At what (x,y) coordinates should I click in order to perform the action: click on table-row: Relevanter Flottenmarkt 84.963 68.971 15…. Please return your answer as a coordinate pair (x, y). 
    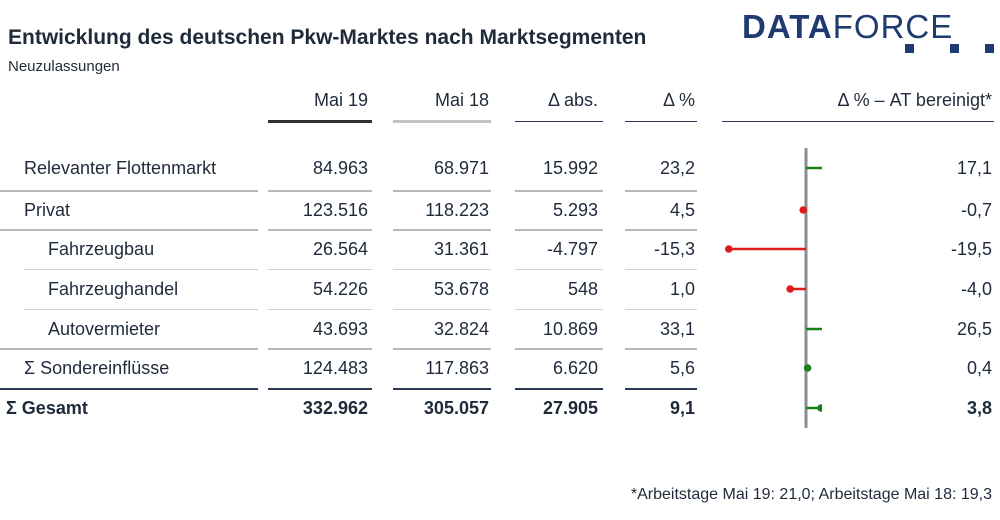
    Looking at the image, I should click on (500, 168).